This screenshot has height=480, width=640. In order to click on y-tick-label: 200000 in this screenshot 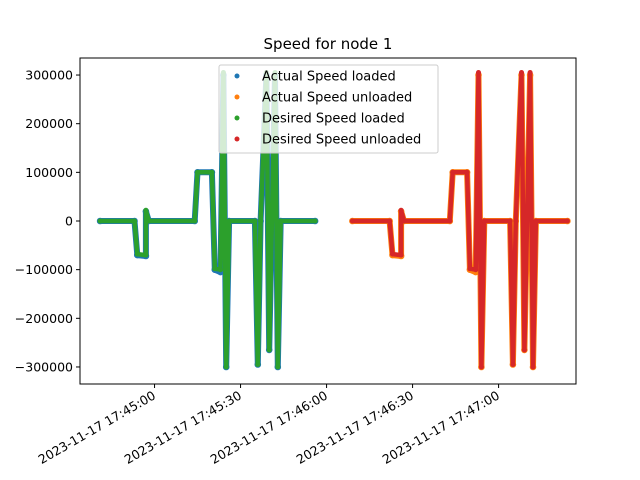, I will do `click(49, 123)`.